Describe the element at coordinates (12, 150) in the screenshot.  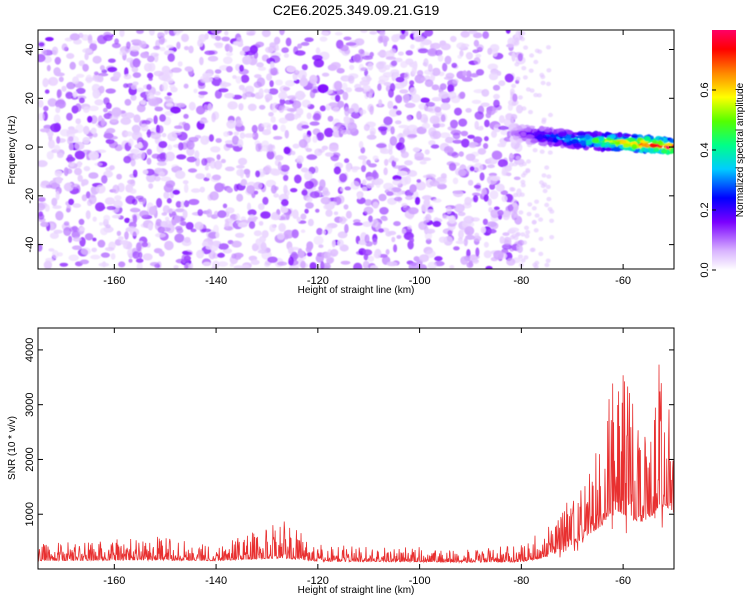
I see `spectrogram-y-label: Frequency (Hz)` at that location.